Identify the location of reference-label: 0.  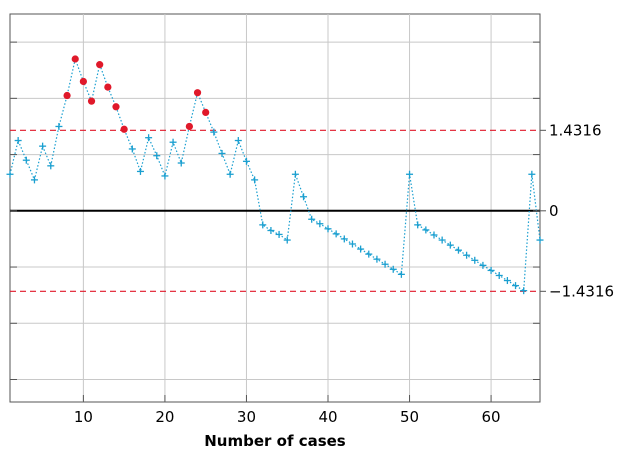
(554, 211).